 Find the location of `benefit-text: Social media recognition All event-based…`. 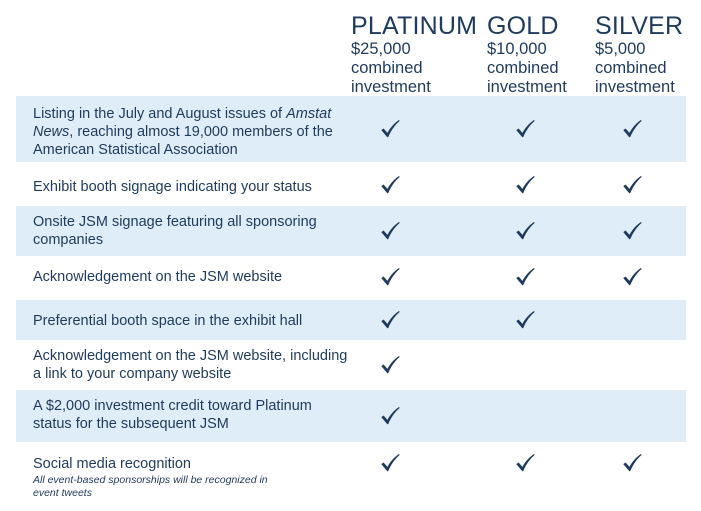

benefit-text: Social media recognition All event-based… is located at coordinates (158, 477).